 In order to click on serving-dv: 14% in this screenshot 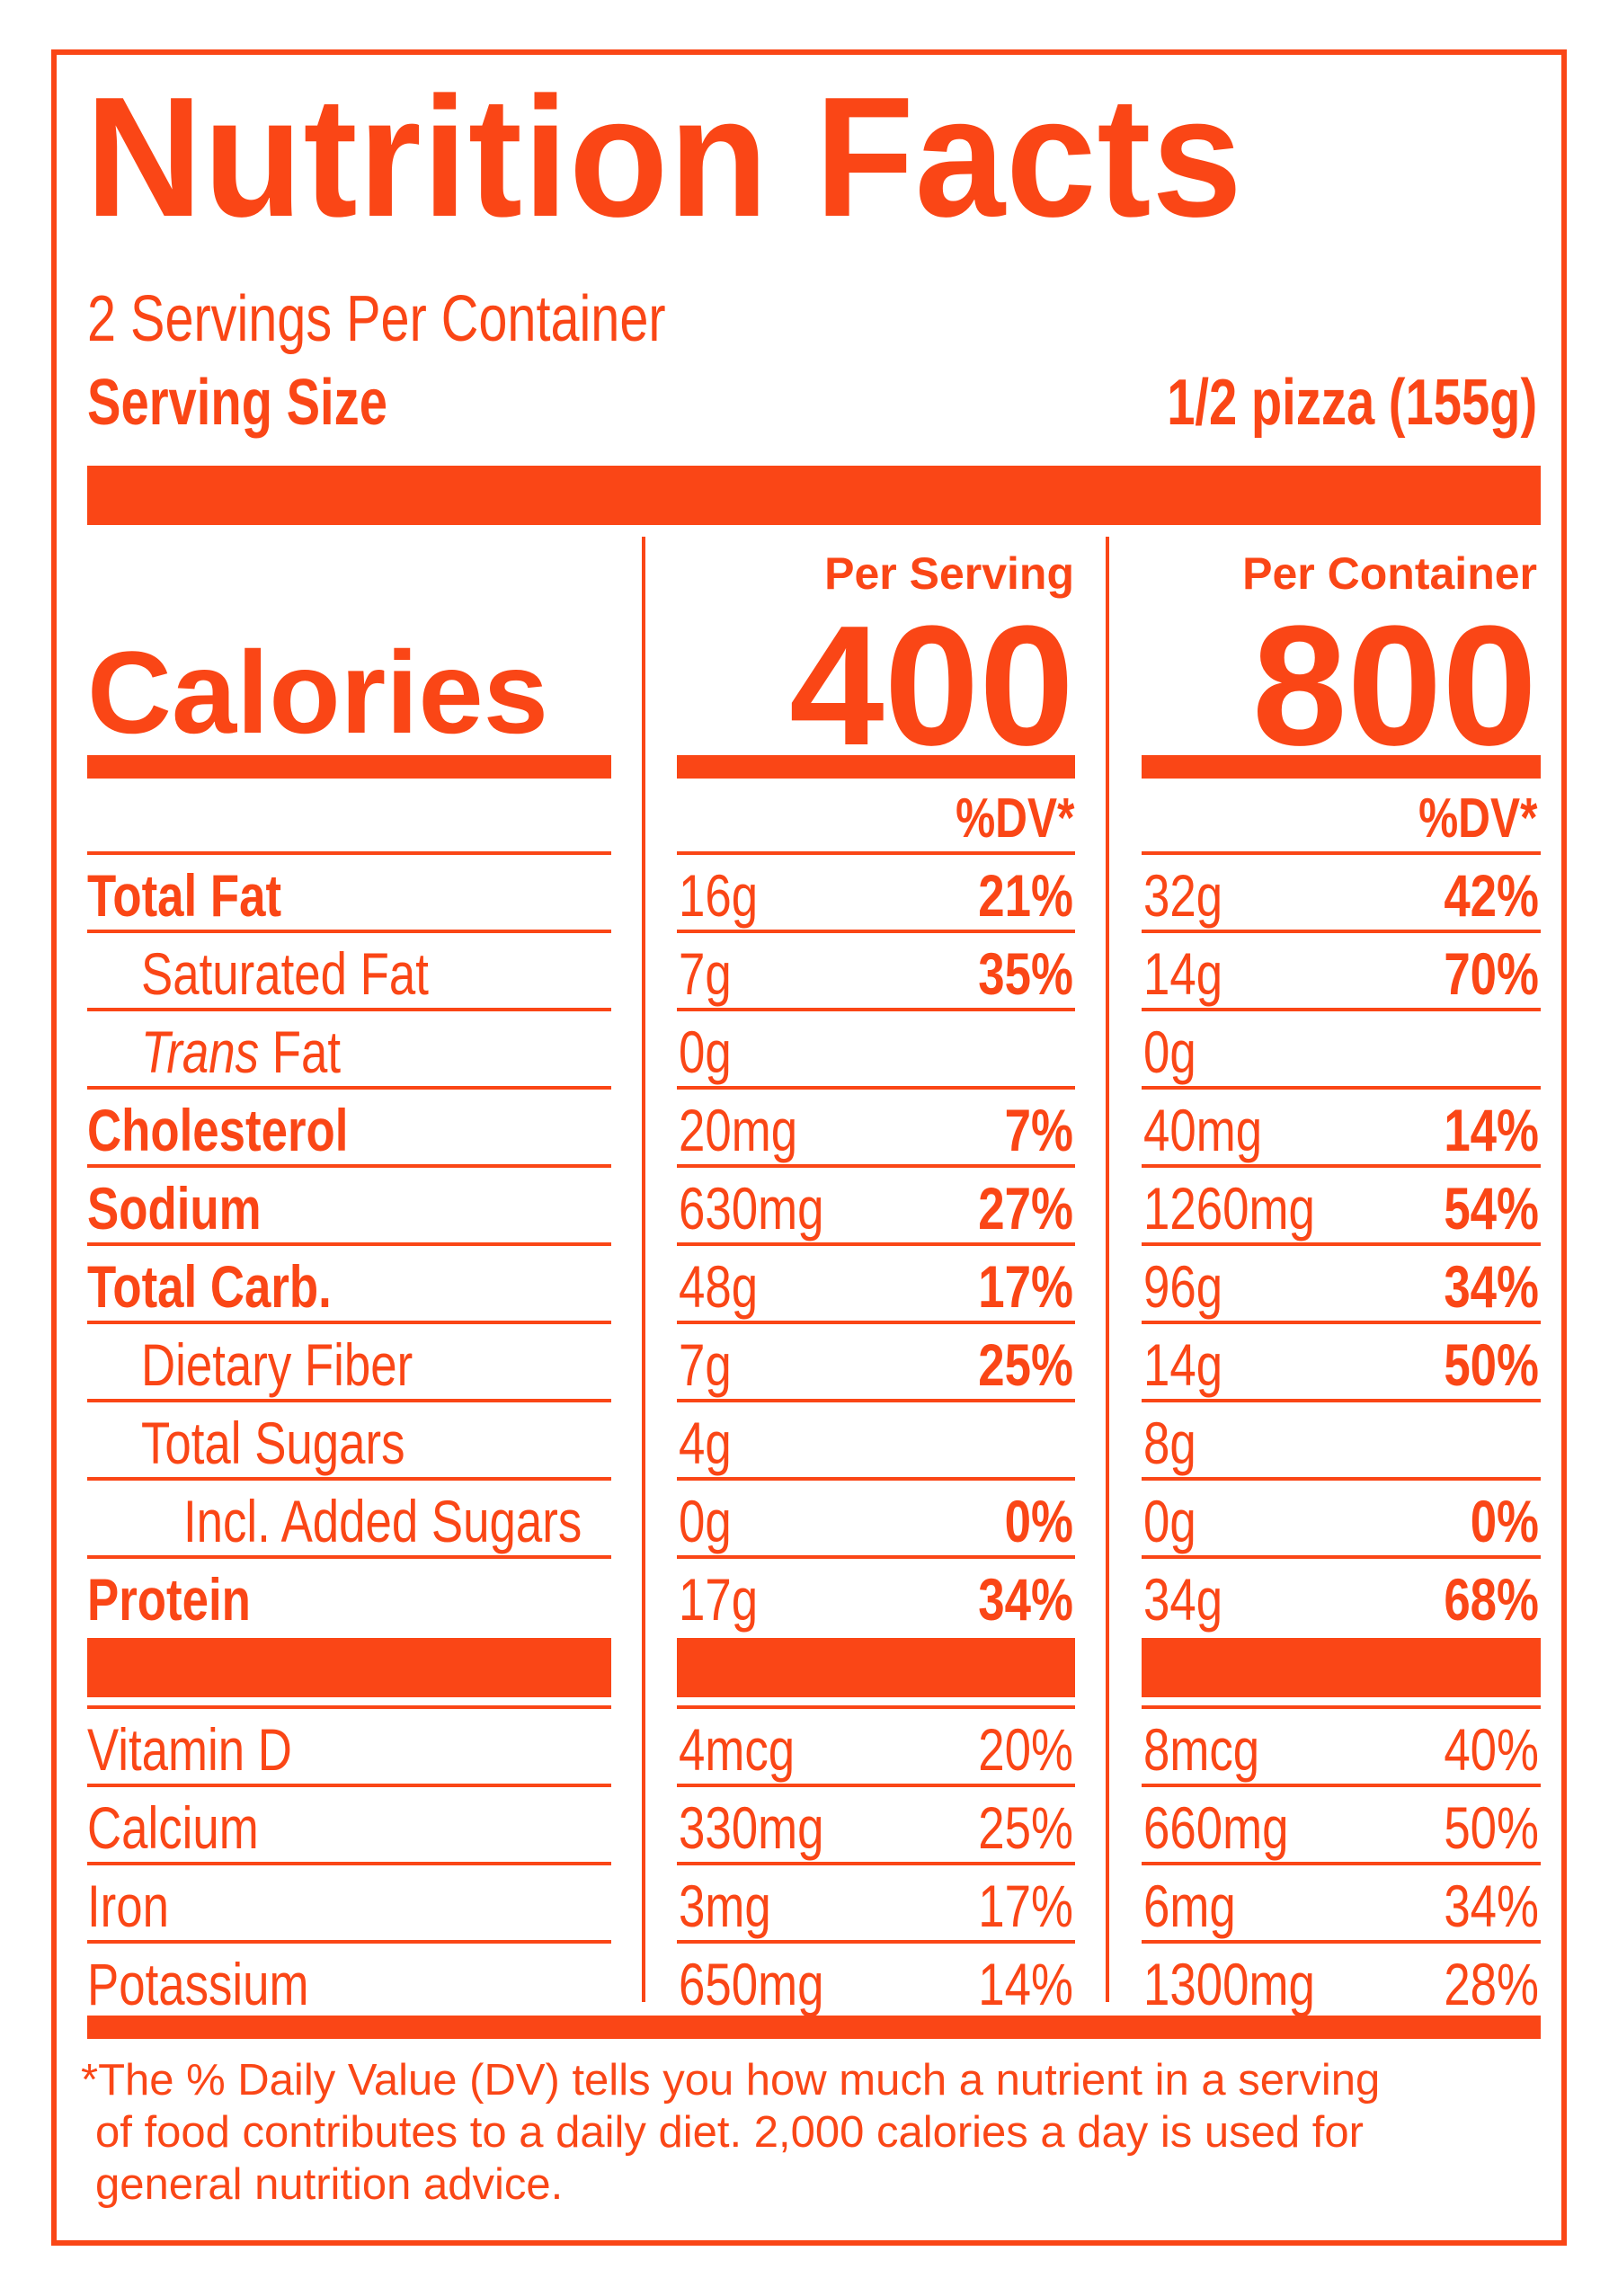, I will do `click(1025, 1984)`.